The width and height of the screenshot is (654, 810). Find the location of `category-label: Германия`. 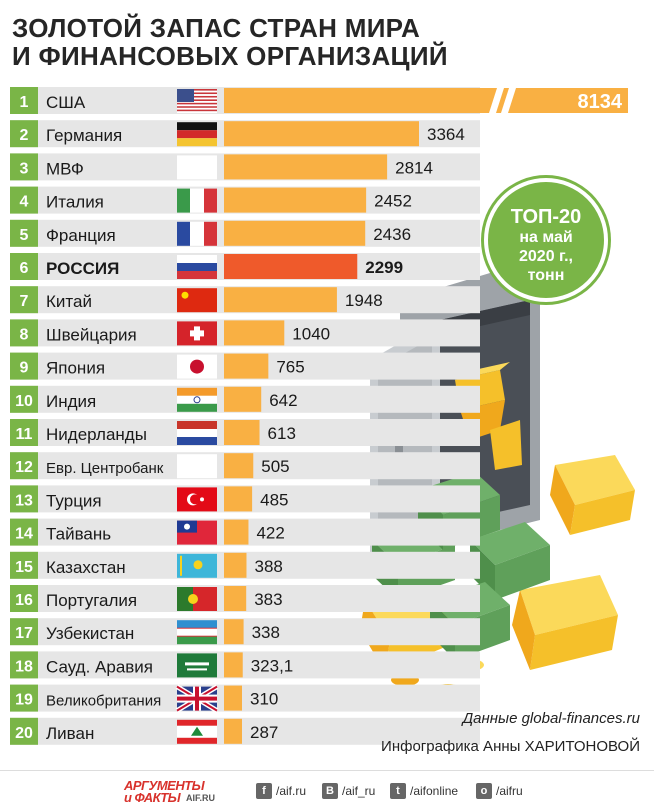

category-label: Германия is located at coordinates (84, 135).